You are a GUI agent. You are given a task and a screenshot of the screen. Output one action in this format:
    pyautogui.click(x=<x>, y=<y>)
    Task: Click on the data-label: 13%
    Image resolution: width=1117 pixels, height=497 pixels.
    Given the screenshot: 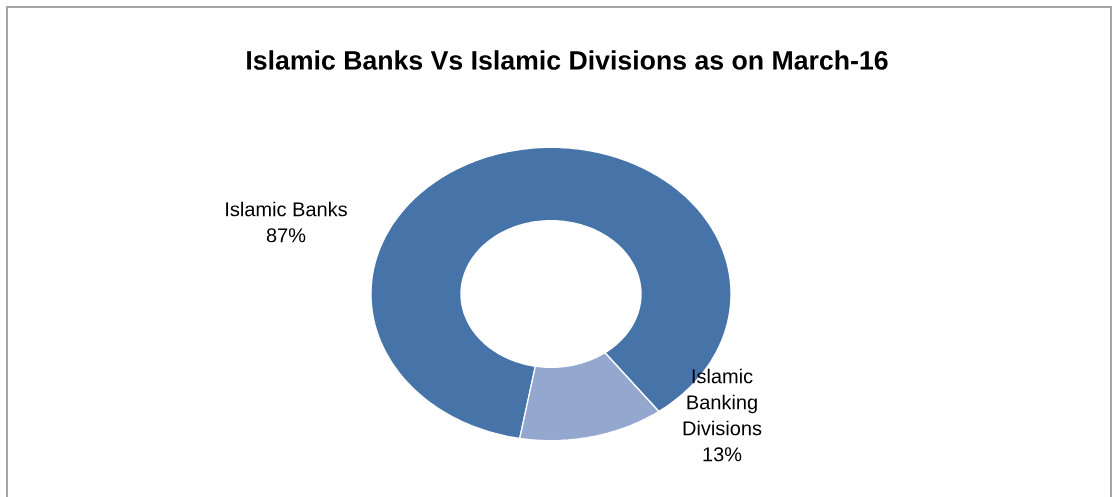 What is the action you would take?
    pyautogui.click(x=722, y=454)
    